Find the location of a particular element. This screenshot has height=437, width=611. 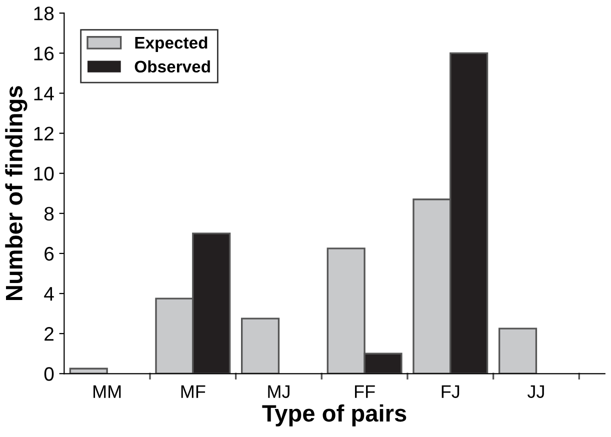

y-tick-label: 6 is located at coordinates (49, 253).